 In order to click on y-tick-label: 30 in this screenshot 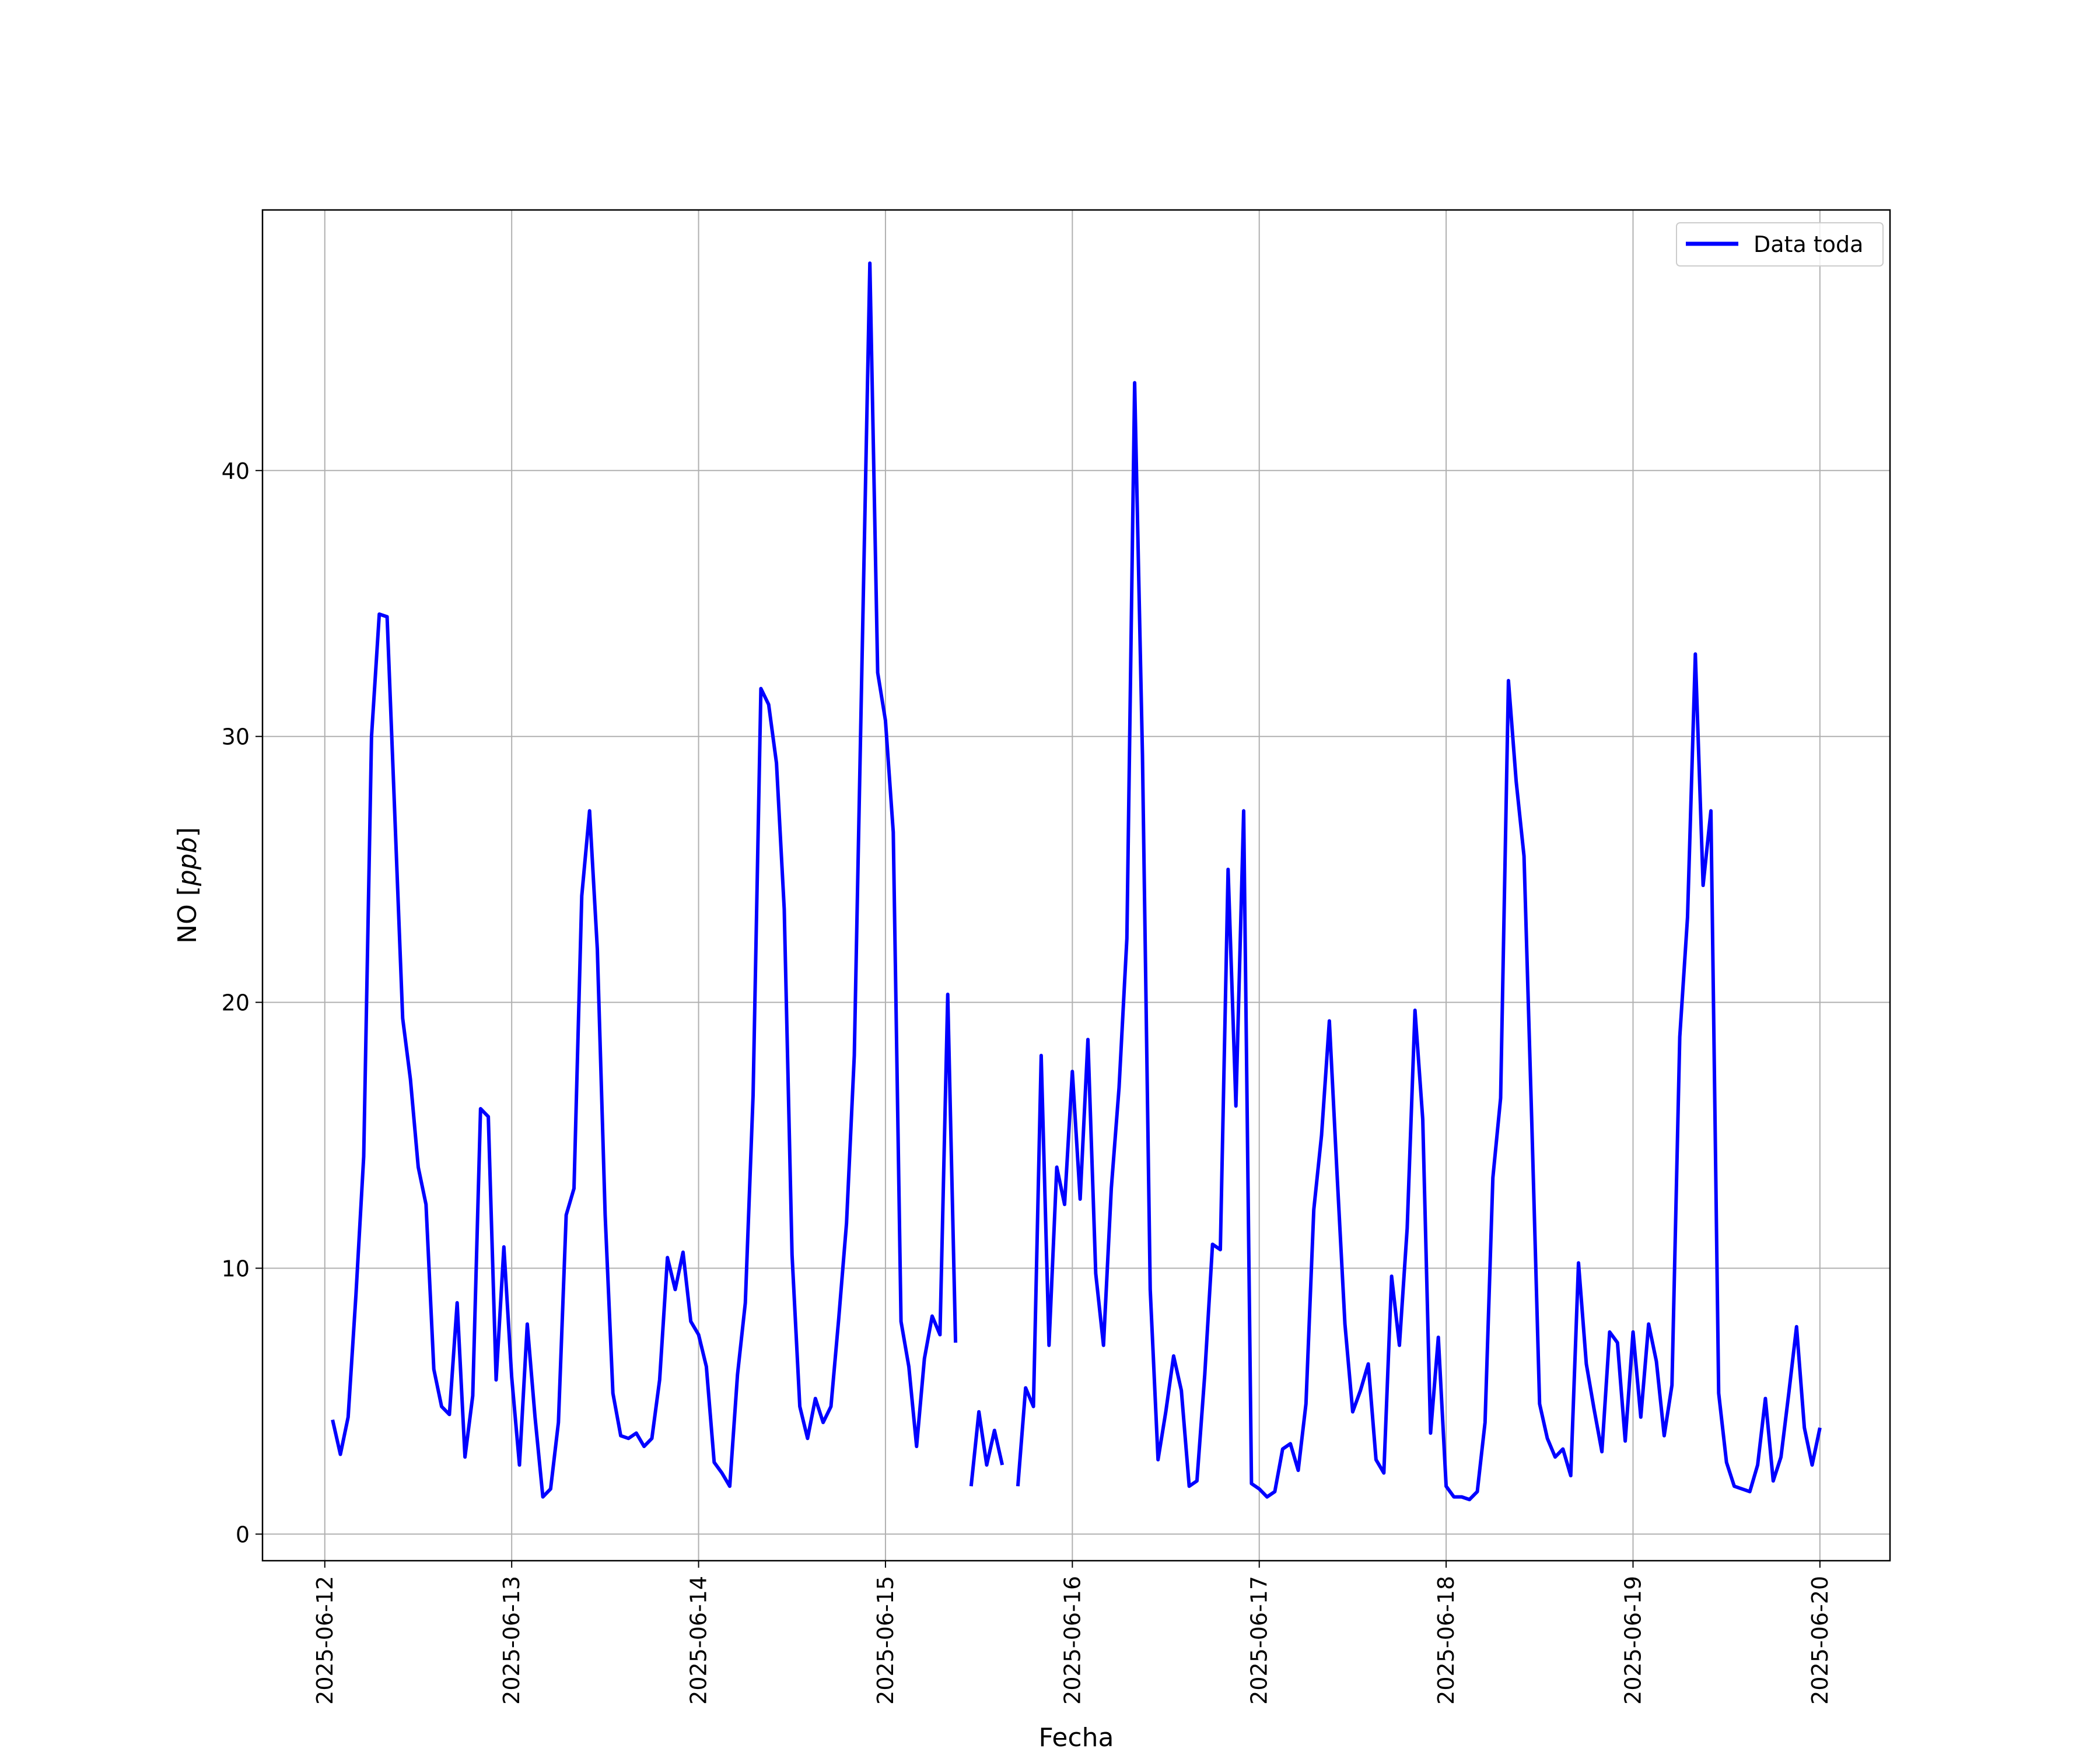, I will do `click(236, 737)`.